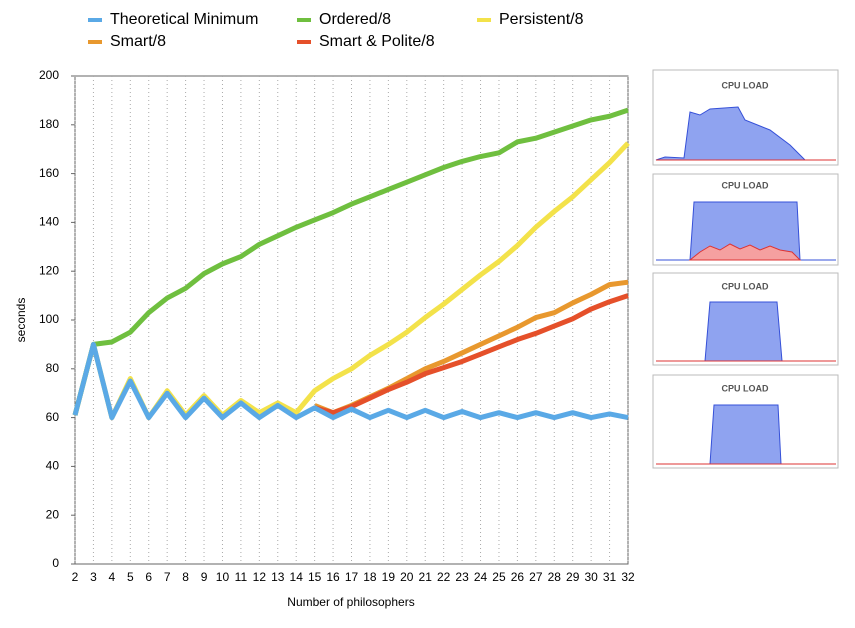 This screenshot has height=628, width=855. Describe the element at coordinates (49, 173) in the screenshot. I see `y-tick-label: 160` at that location.